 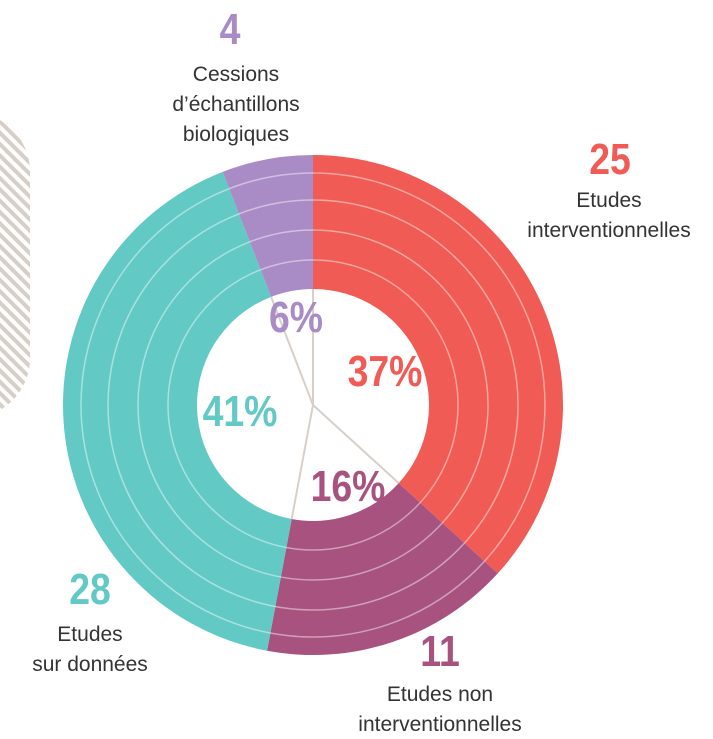 I want to click on category-label: Etudes non interventionnelles, so click(x=440, y=709).